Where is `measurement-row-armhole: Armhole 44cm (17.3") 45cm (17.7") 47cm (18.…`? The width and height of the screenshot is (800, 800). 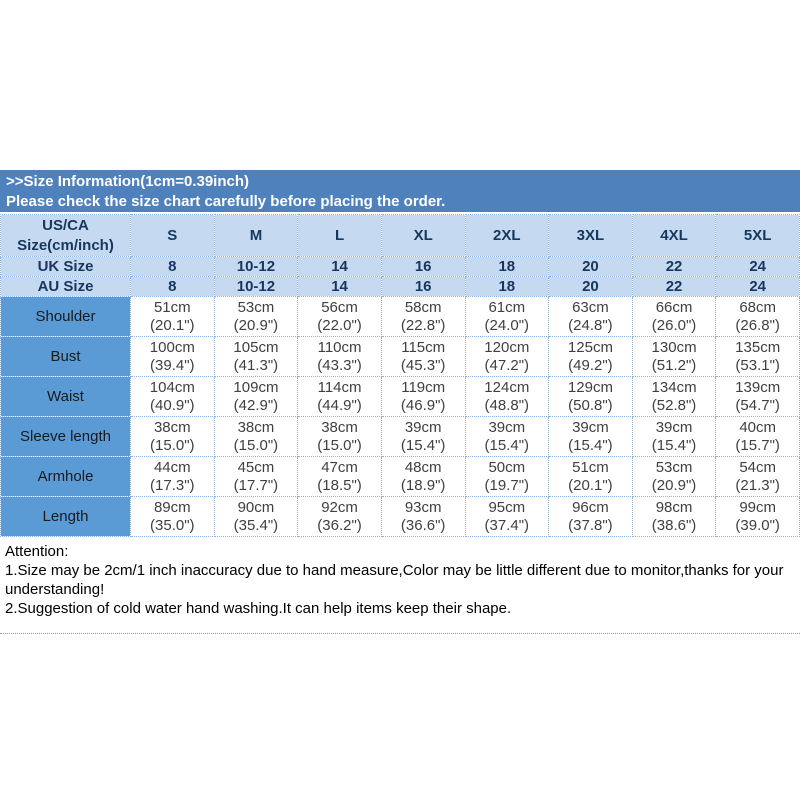 measurement-row-armhole: Armhole 44cm (17.3") 45cm (17.7") 47cm (18.… is located at coordinates (400, 476).